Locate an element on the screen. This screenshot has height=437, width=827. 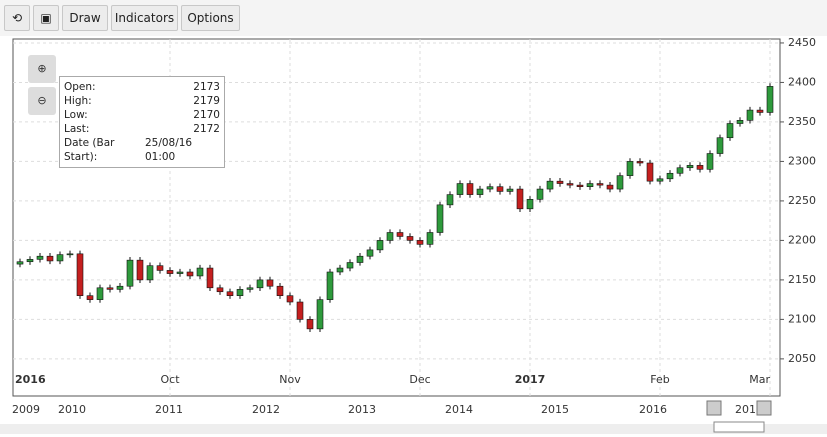
tooltip-value: 25/08/16 01:00 is located at coordinates (168, 150).